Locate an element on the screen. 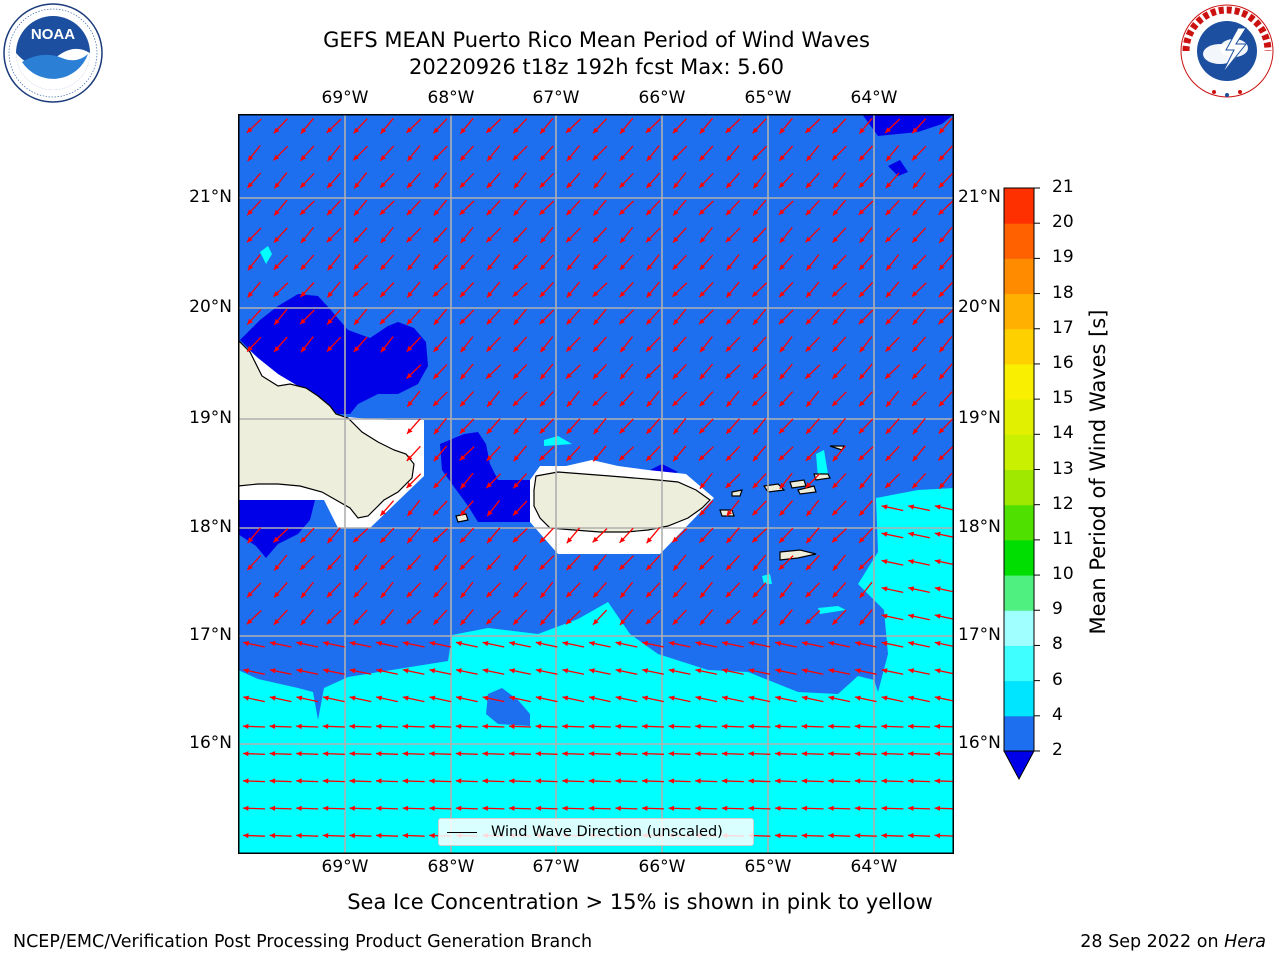  colorbar-tick-label: 9 is located at coordinates (1057, 609).